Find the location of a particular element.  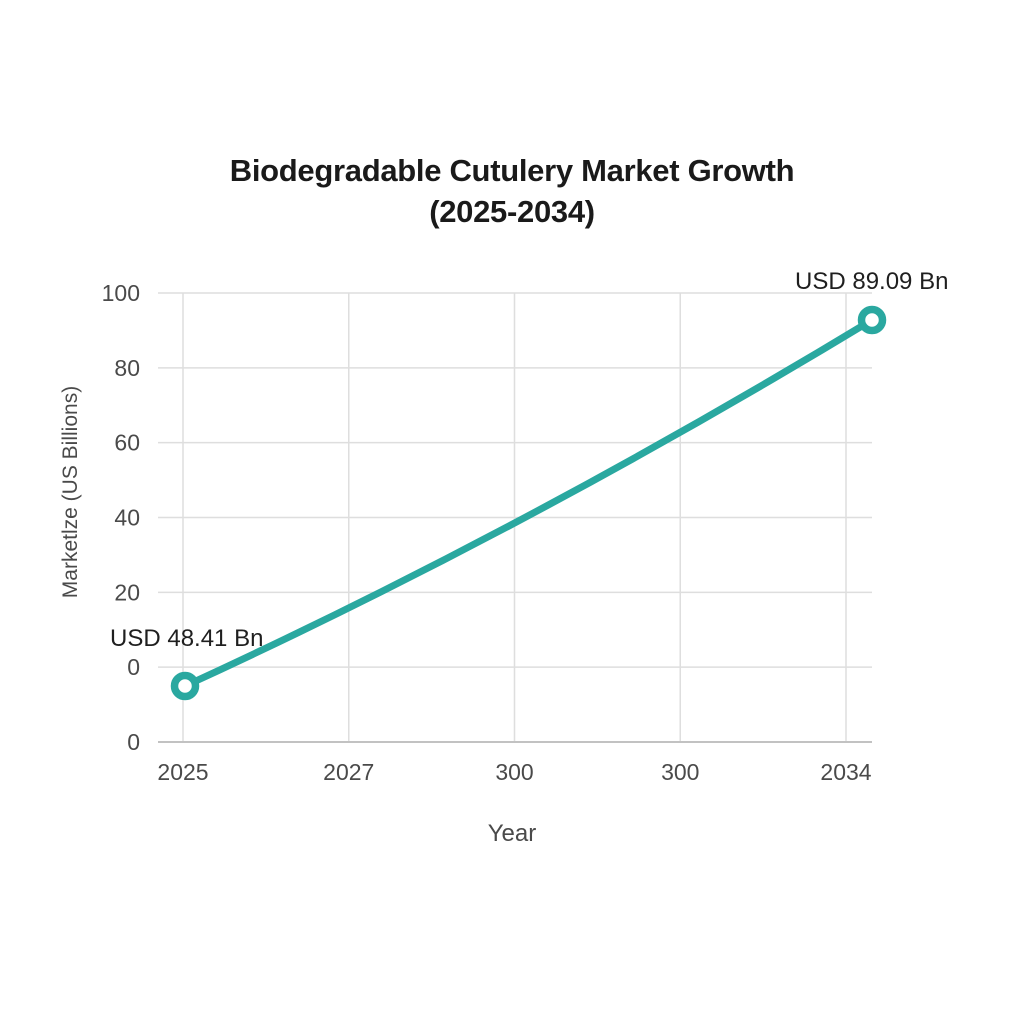

y-tick-label: 80 is located at coordinates (127, 368).